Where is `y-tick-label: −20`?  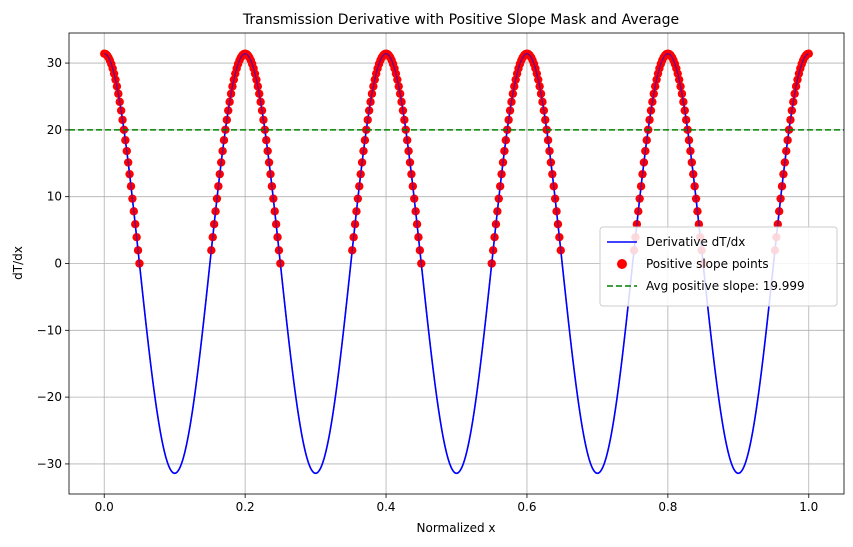
y-tick-label: −20 is located at coordinates (49, 397).